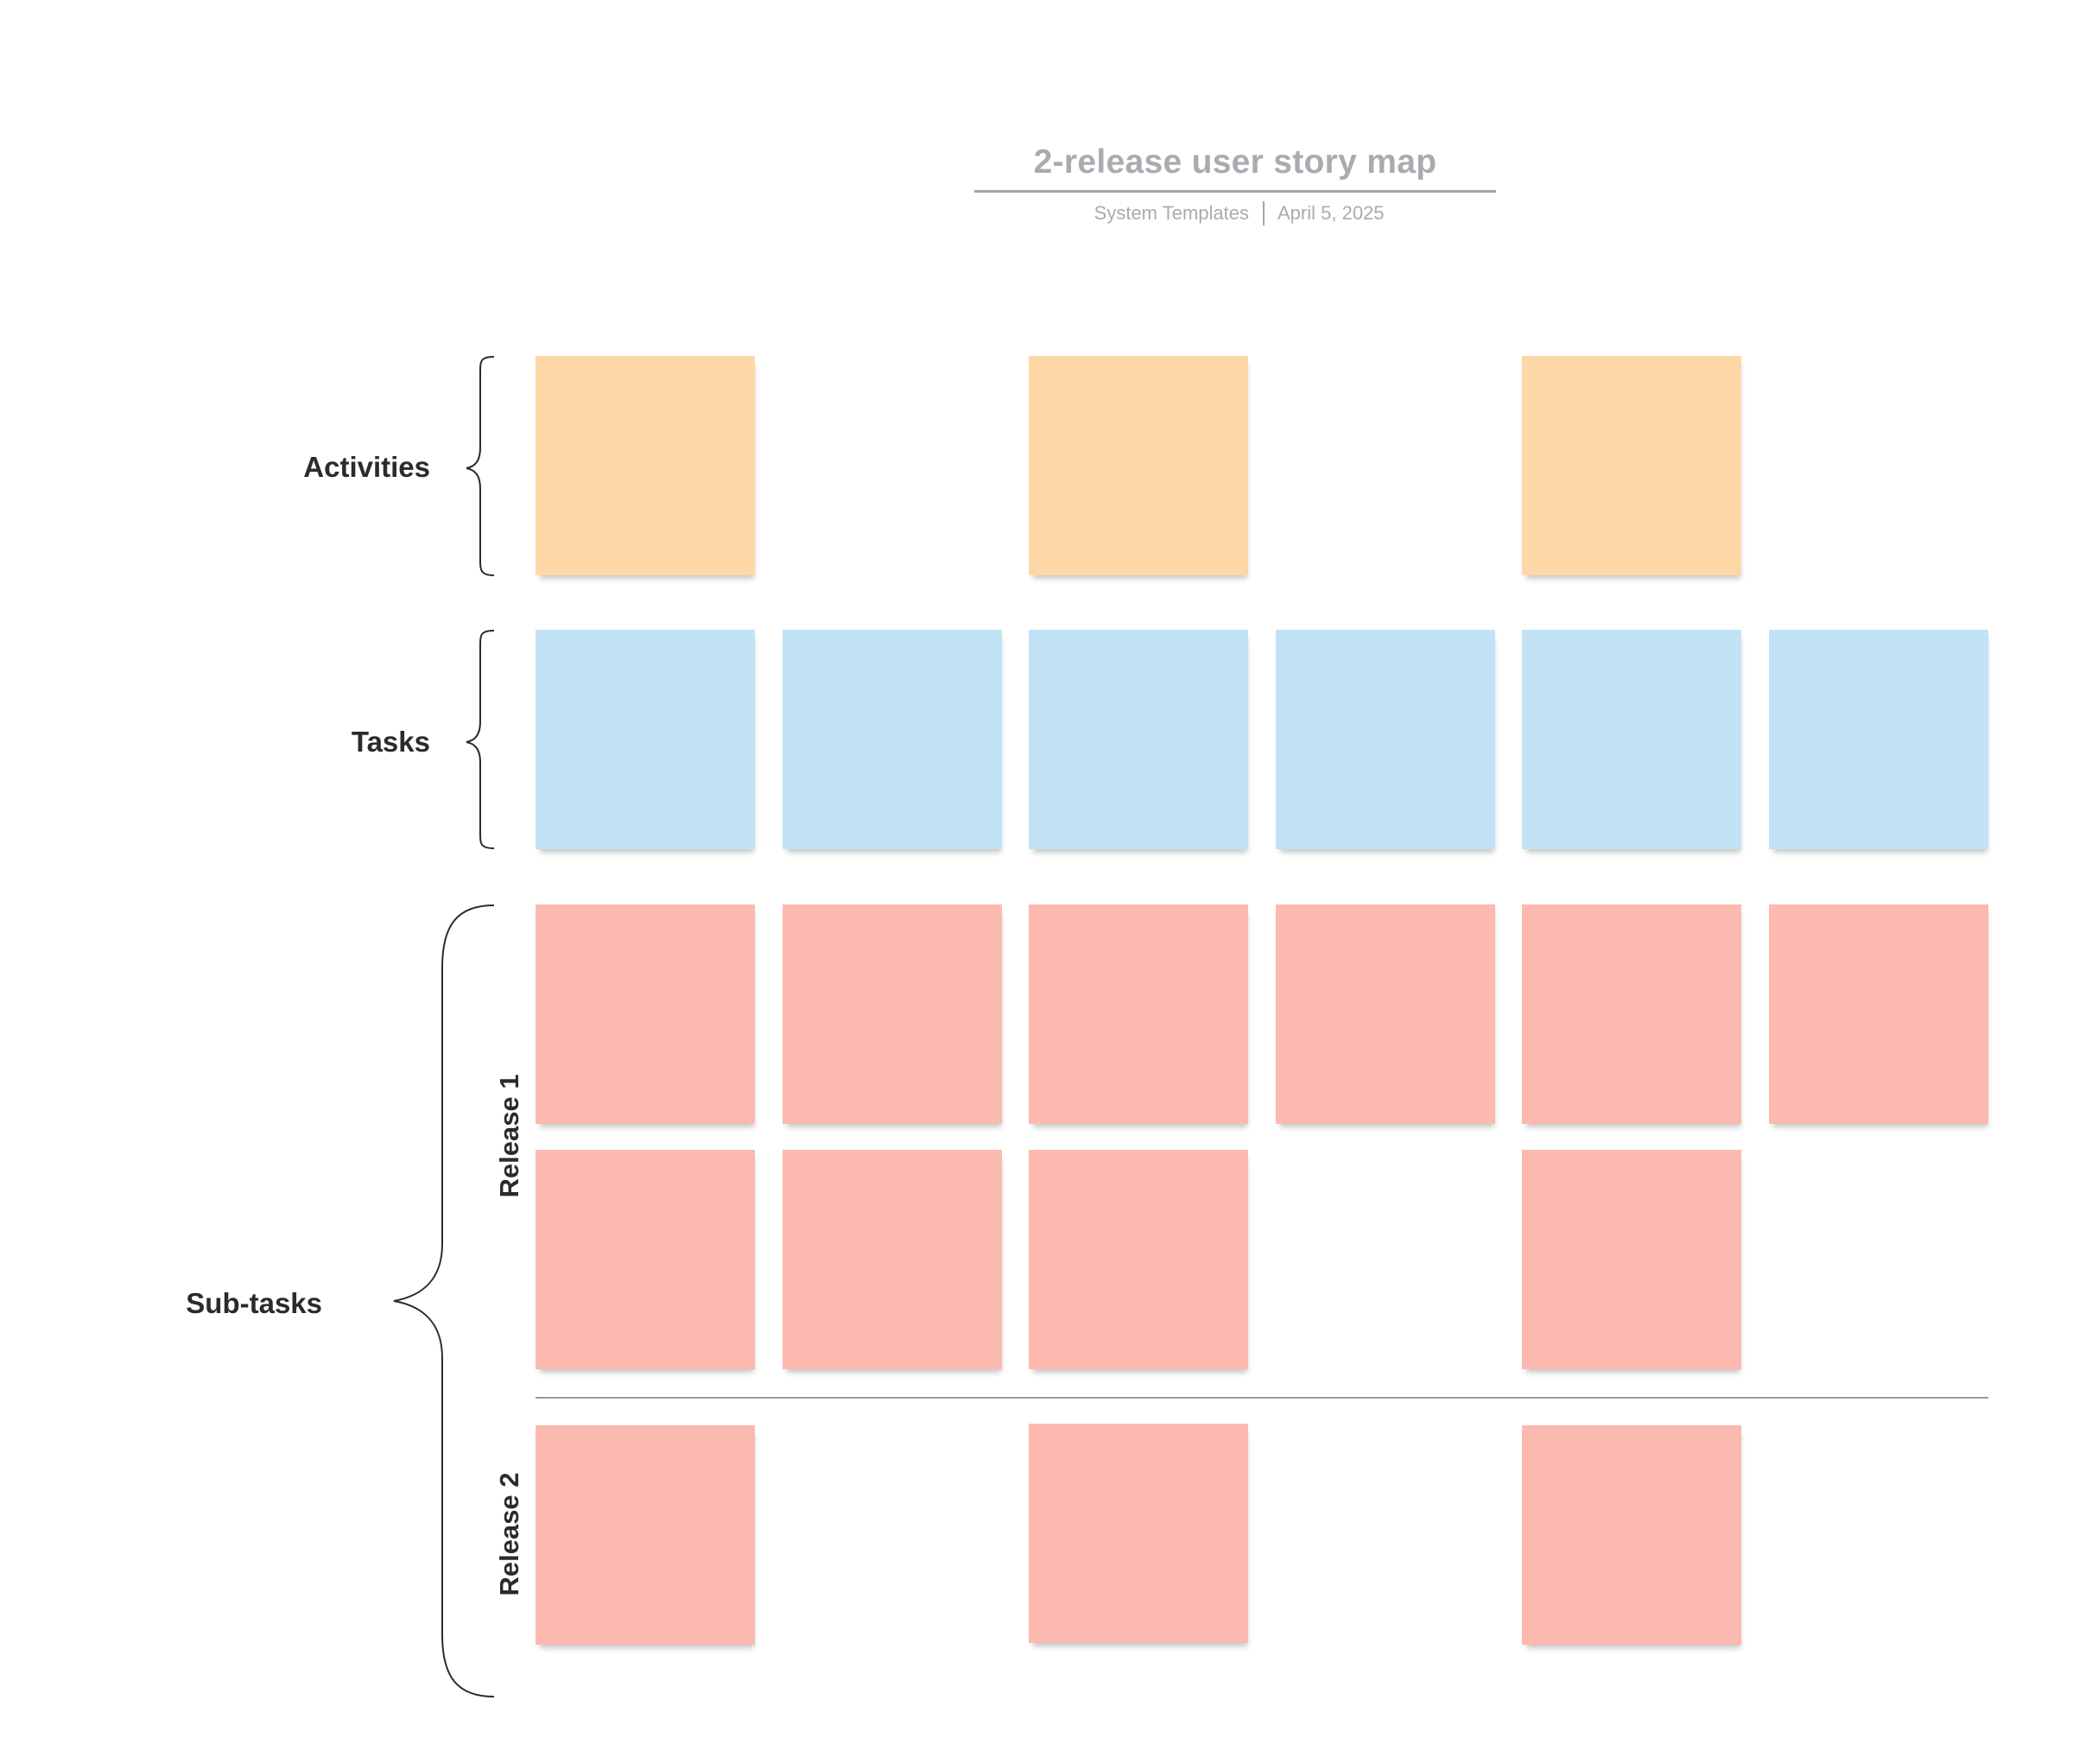  I want to click on release-divider, so click(1262, 1398).